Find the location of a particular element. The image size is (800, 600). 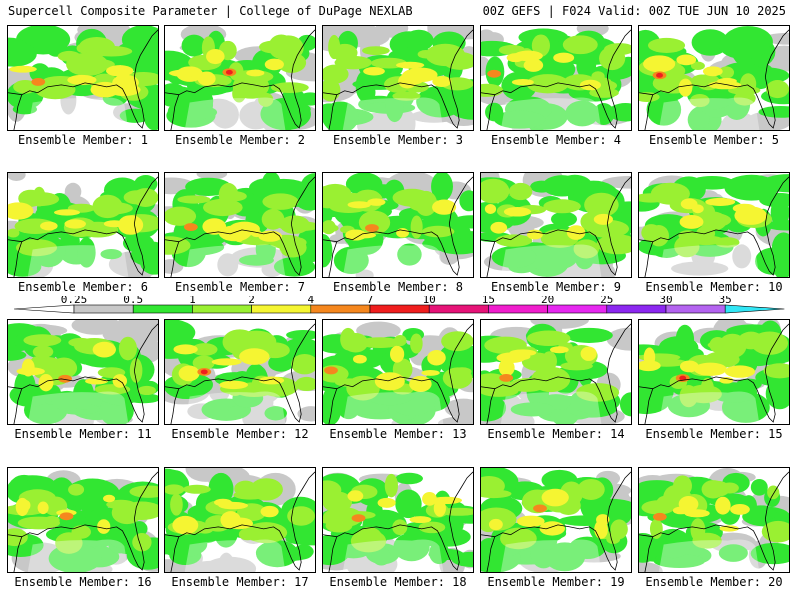

member-label-5: Ensemble Member: 5 is located at coordinates (714, 140).